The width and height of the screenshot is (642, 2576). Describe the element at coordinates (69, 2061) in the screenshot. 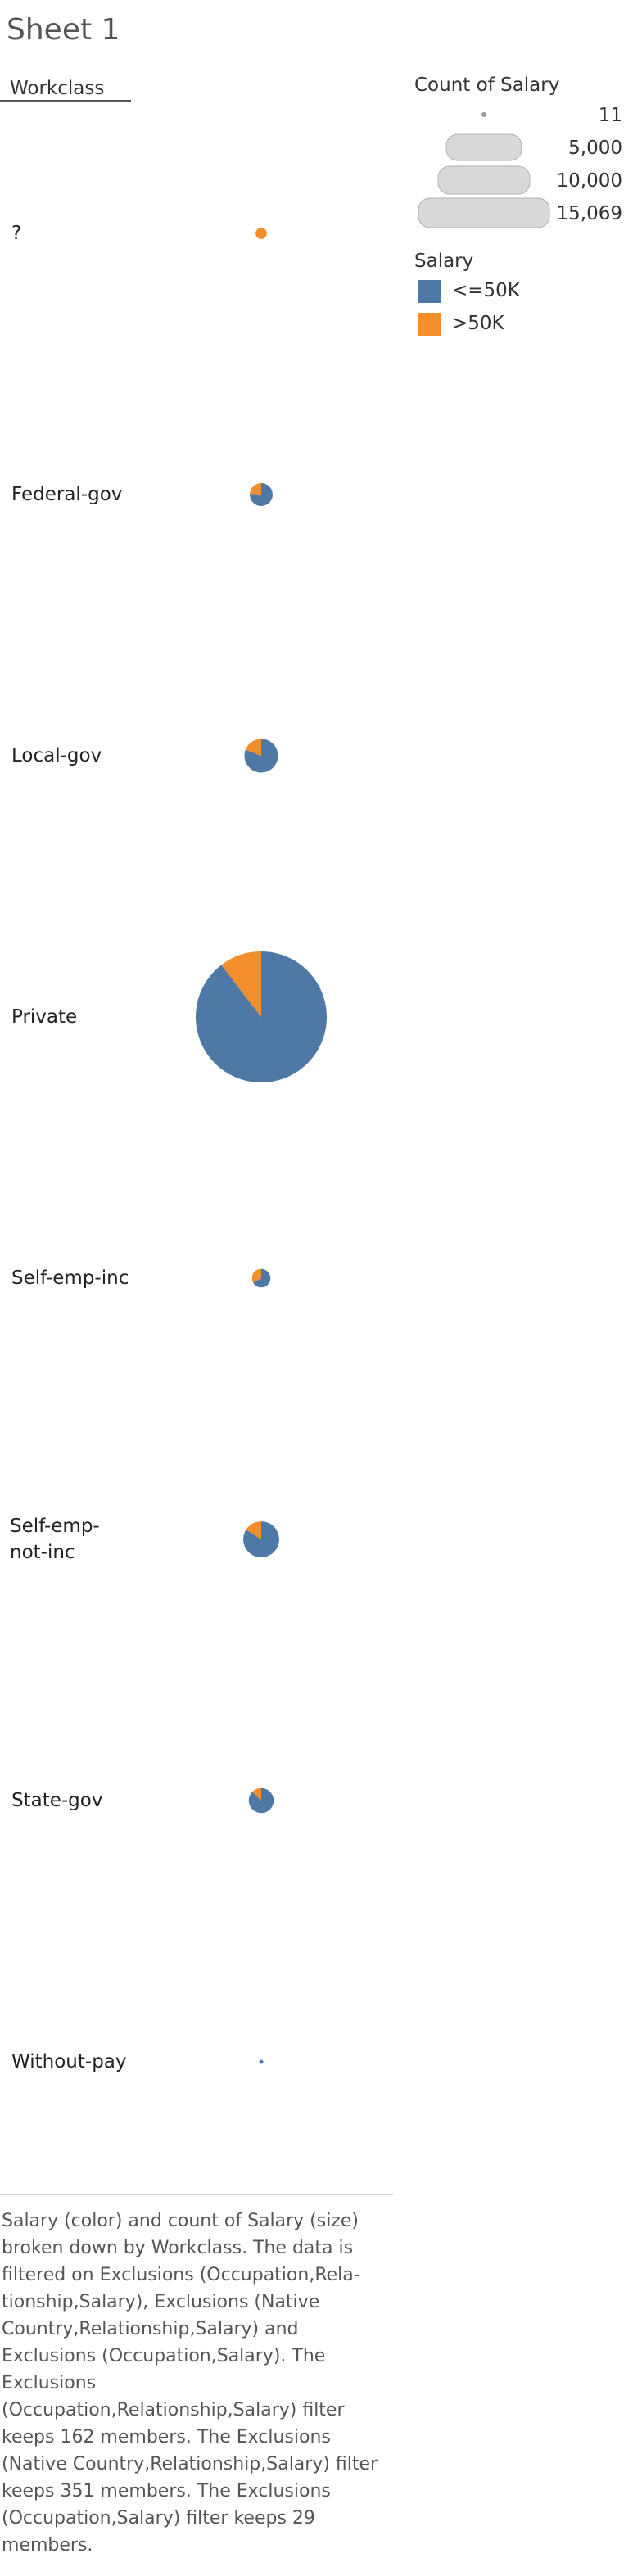

I see `row-label: Without-pay` at that location.